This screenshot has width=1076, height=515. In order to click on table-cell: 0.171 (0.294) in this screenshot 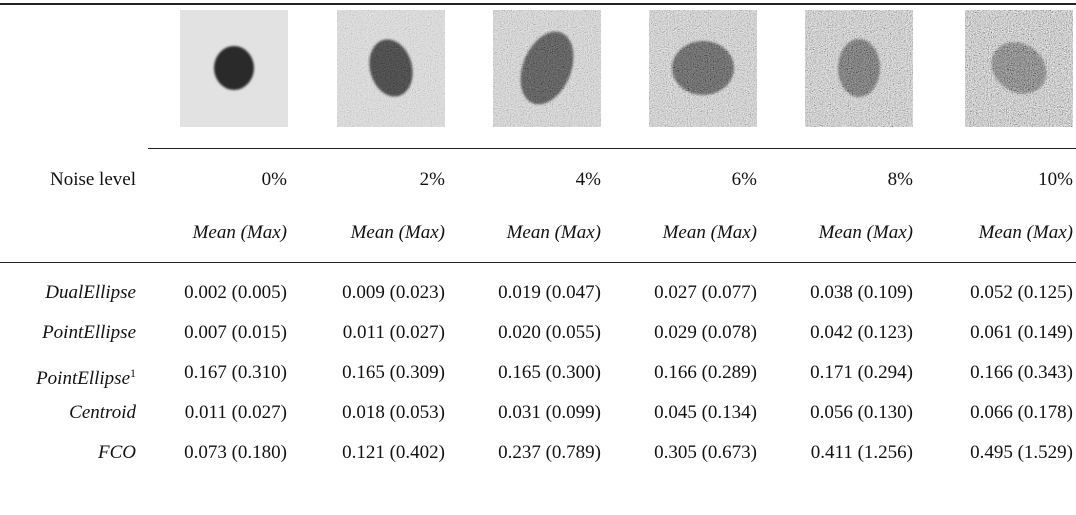, I will do `click(861, 372)`.